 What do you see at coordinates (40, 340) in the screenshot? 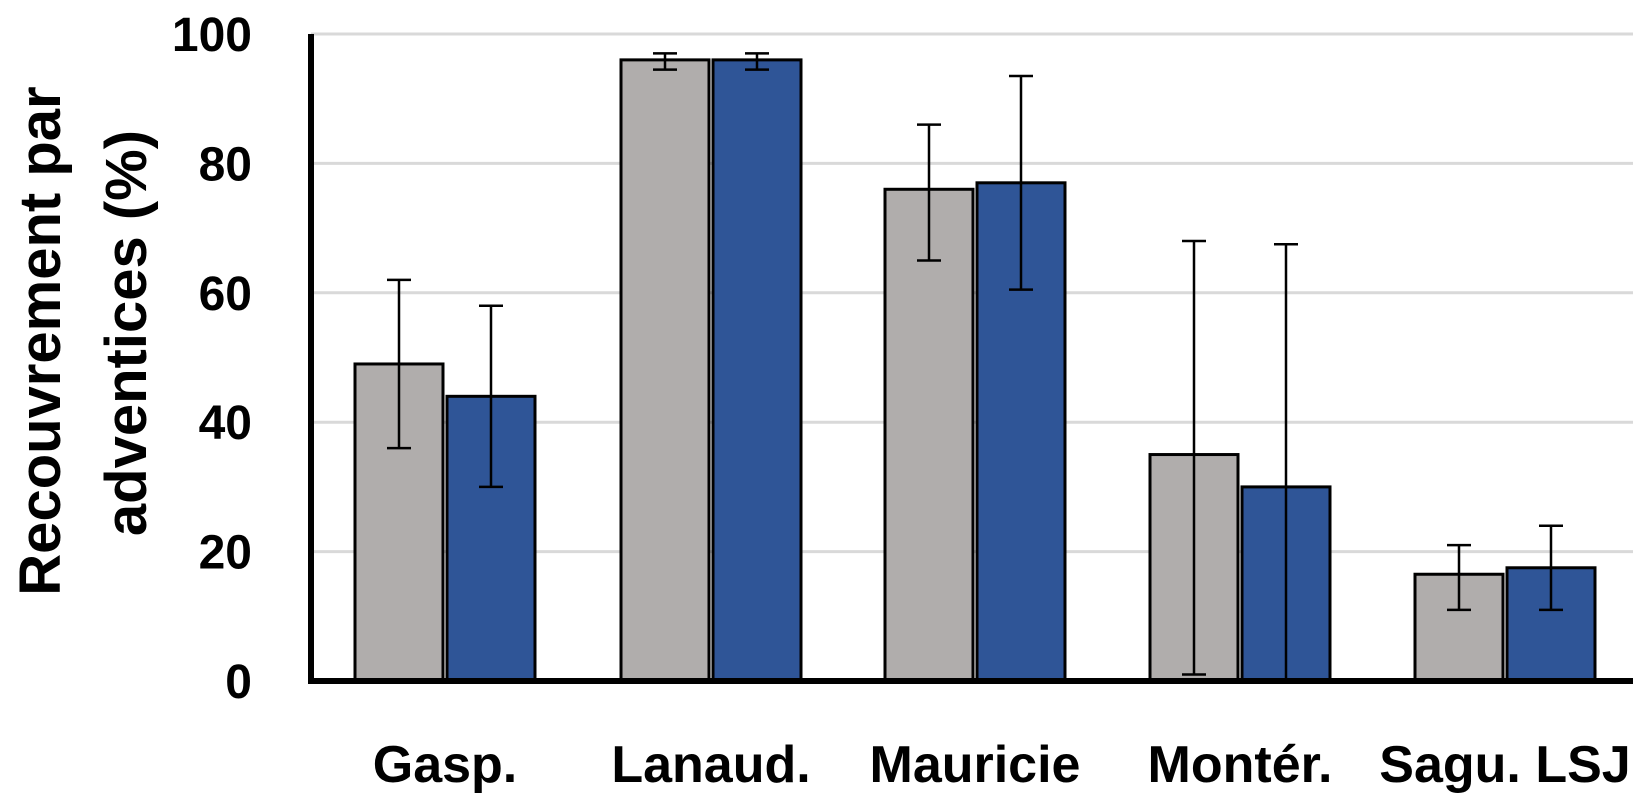
I see `y-axis-label-line-1: Recouvrement par` at bounding box center [40, 340].